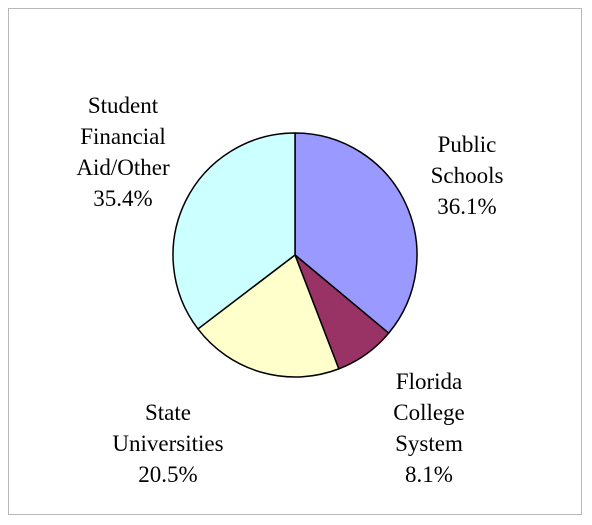 The width and height of the screenshot is (592, 525). I want to click on slice-label-line: Universities, so click(168, 443).